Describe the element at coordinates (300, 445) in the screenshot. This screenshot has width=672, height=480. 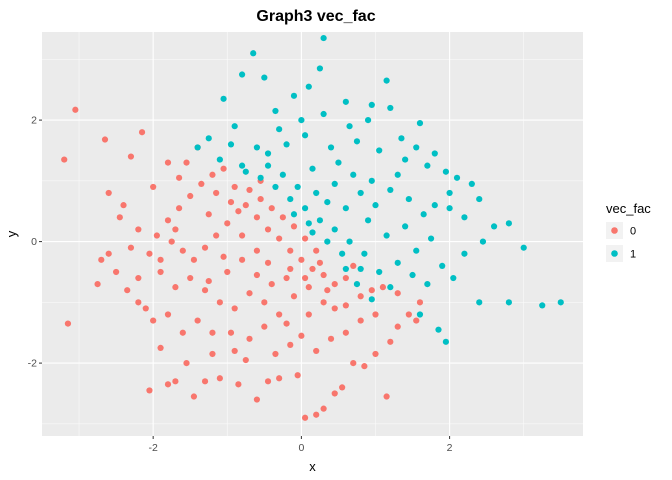
I see `x-axis-ticks: -2 0 2` at that location.